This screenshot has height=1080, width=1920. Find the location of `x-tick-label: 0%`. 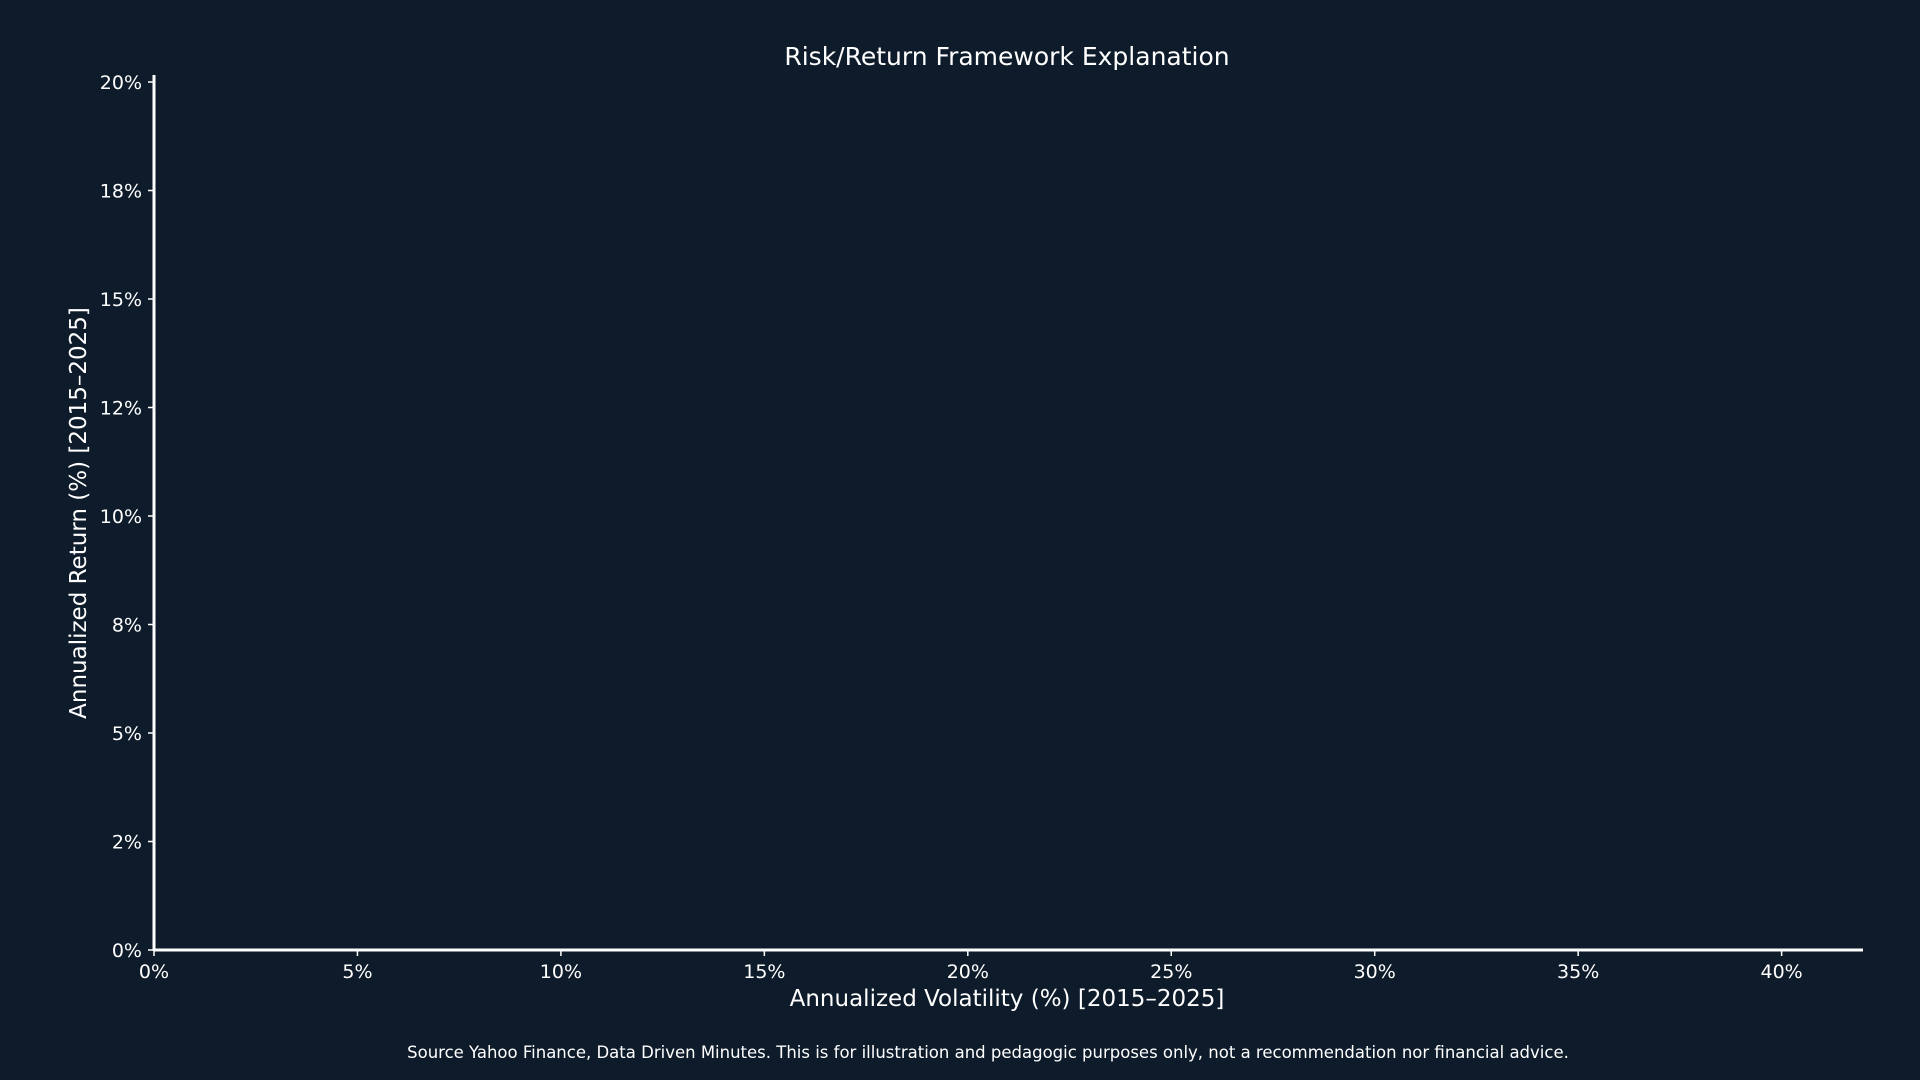

x-tick-label: 0% is located at coordinates (154, 972).